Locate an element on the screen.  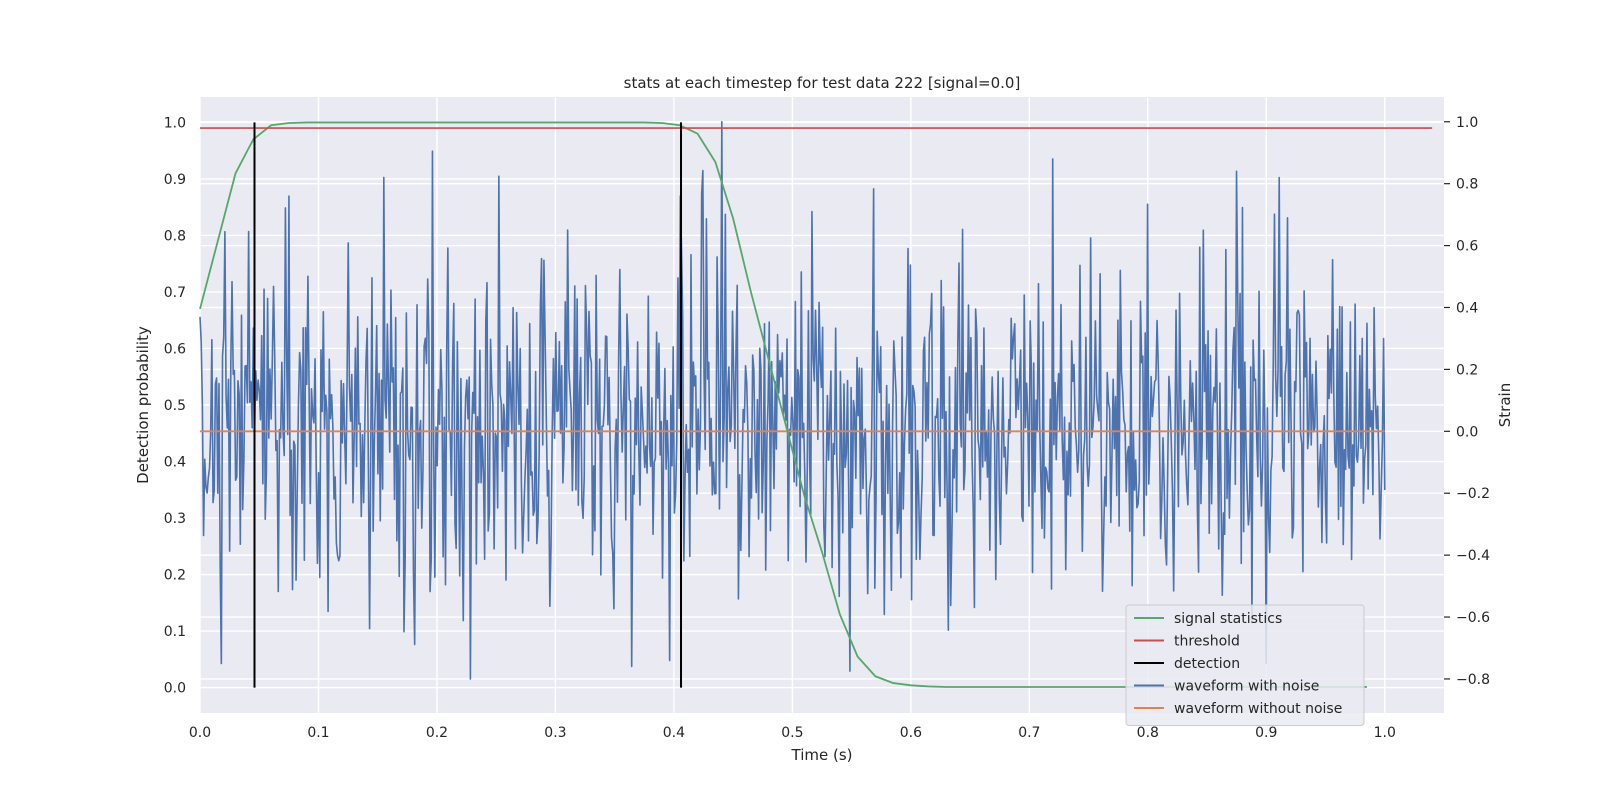
y-tick-label-left: 0.6 is located at coordinates (175, 349).